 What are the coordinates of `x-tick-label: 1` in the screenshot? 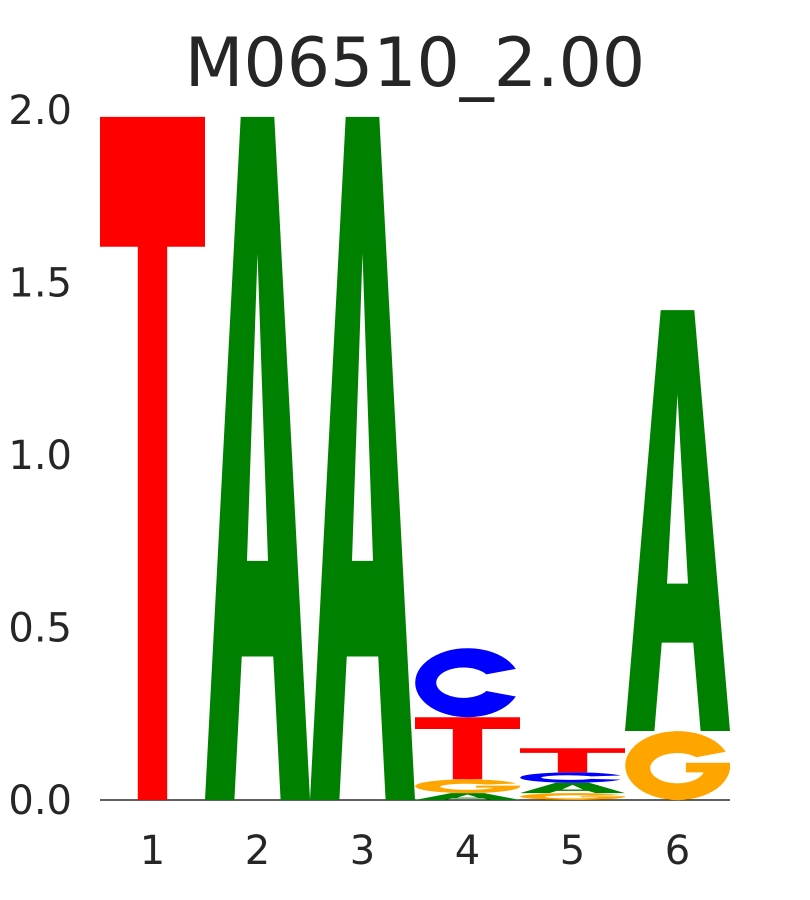 It's located at (152, 851).